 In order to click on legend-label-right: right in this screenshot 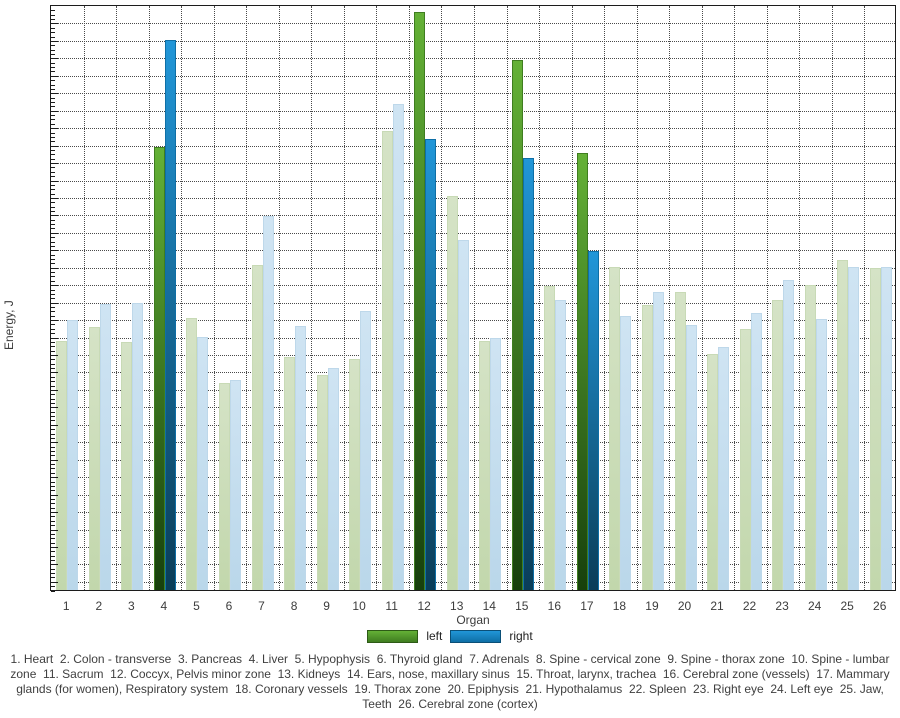, I will do `click(521, 636)`.